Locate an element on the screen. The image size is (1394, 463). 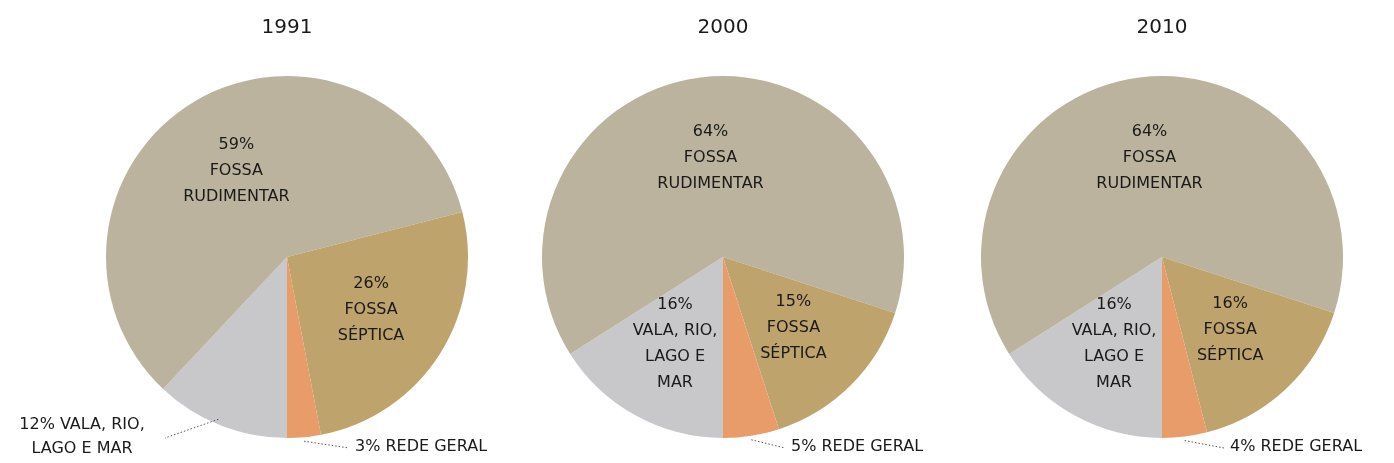
slice-label: 3% REDE GERAL is located at coordinates (421, 446).